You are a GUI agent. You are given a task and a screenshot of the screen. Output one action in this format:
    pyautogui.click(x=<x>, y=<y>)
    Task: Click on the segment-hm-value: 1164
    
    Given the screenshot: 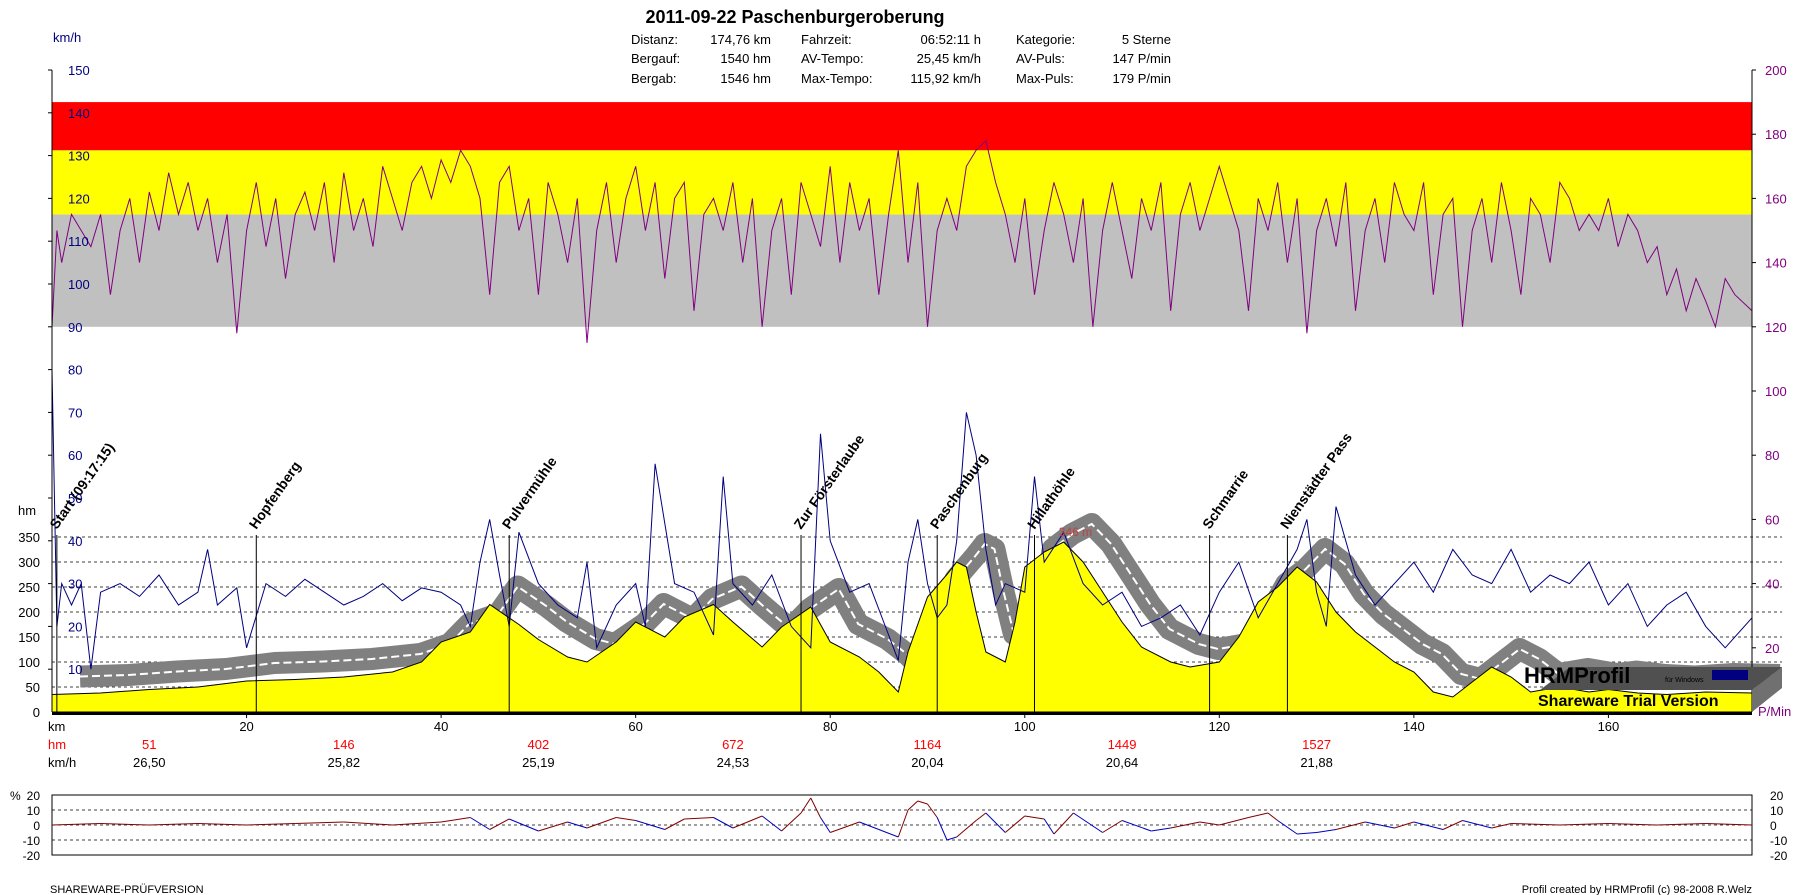 What is the action you would take?
    pyautogui.click(x=928, y=744)
    